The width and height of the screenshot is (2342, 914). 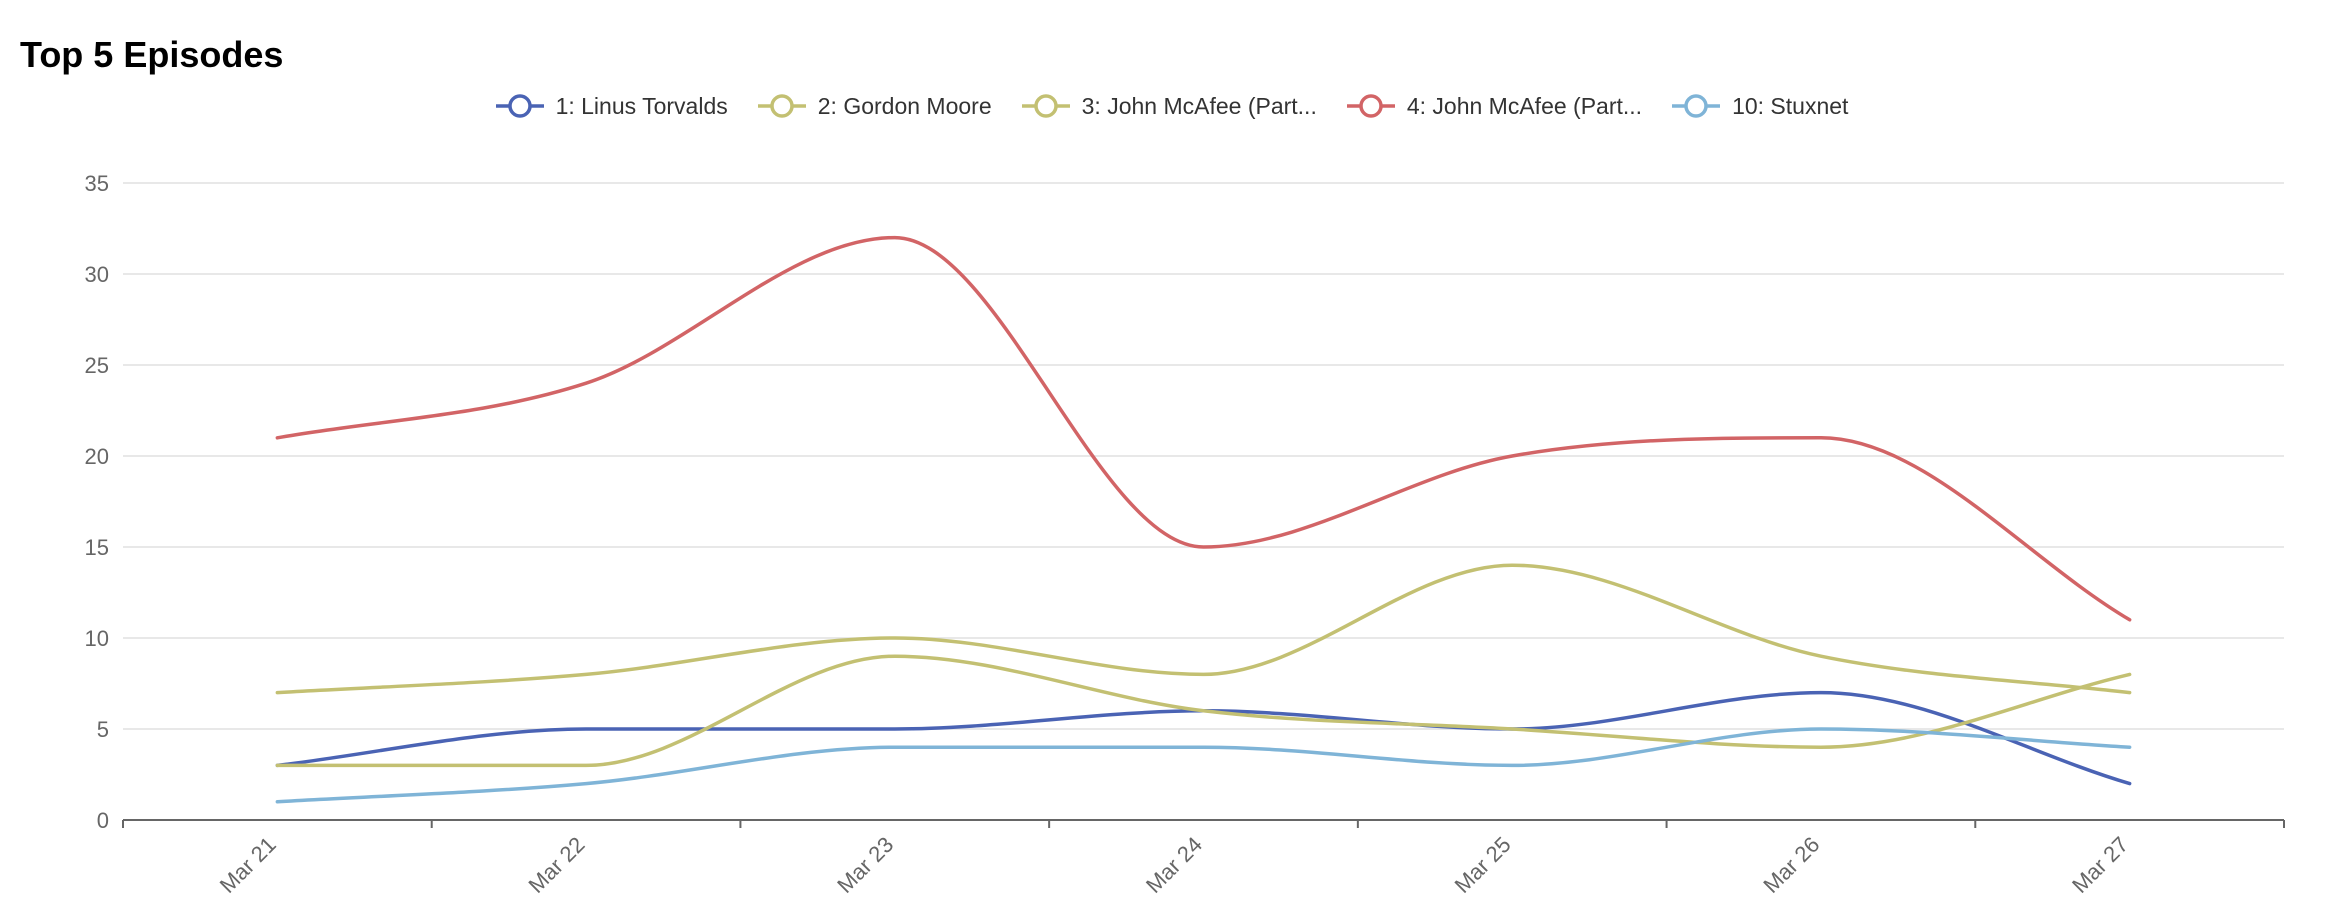 What do you see at coordinates (97, 456) in the screenshot?
I see `y-tick-label: 20` at bounding box center [97, 456].